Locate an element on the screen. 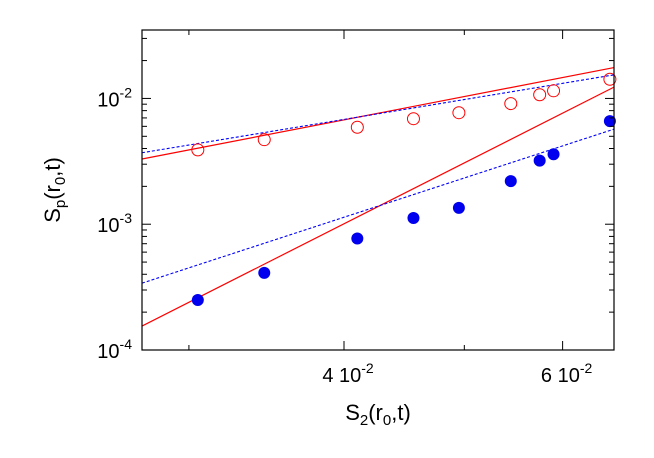  y-tick-label-3: 10⁻² is located at coordinates (114, 97).